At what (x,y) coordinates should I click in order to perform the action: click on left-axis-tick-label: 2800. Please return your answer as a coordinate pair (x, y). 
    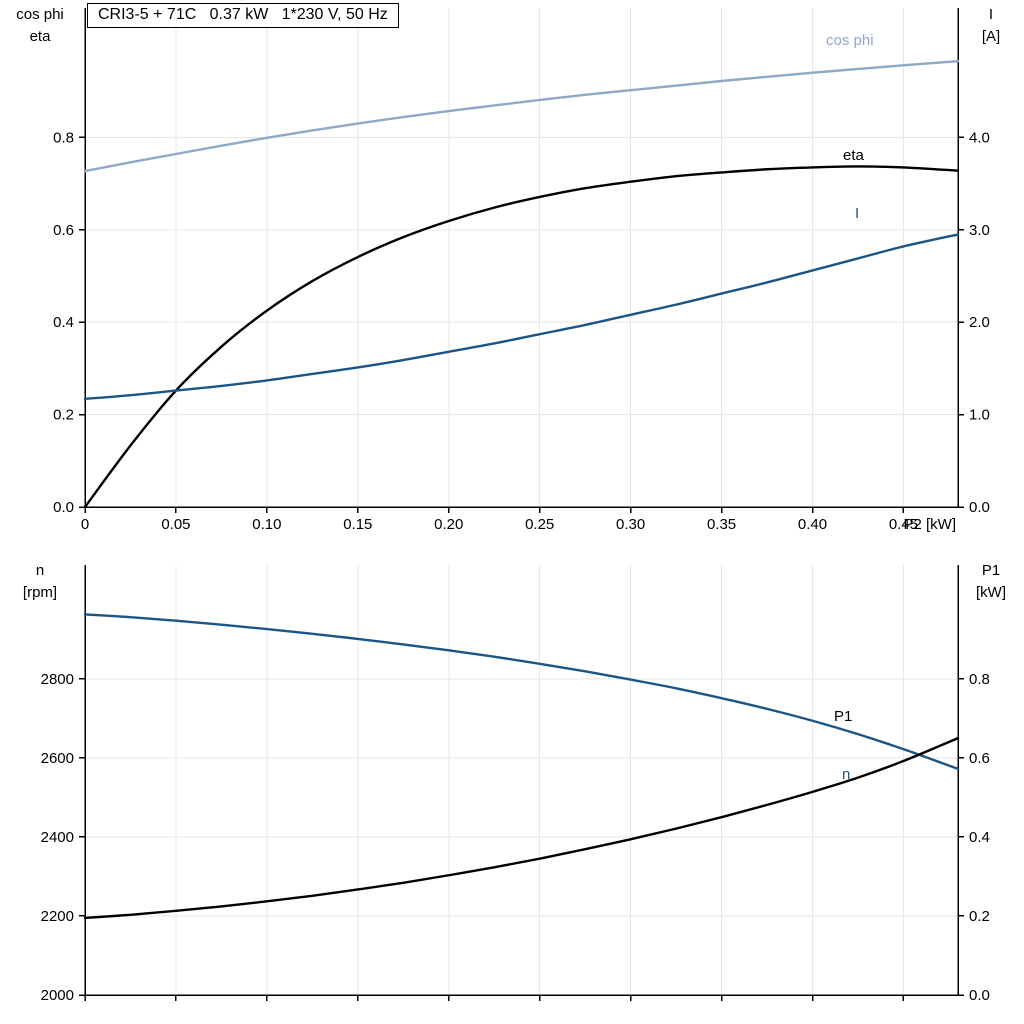
    Looking at the image, I should click on (57, 679).